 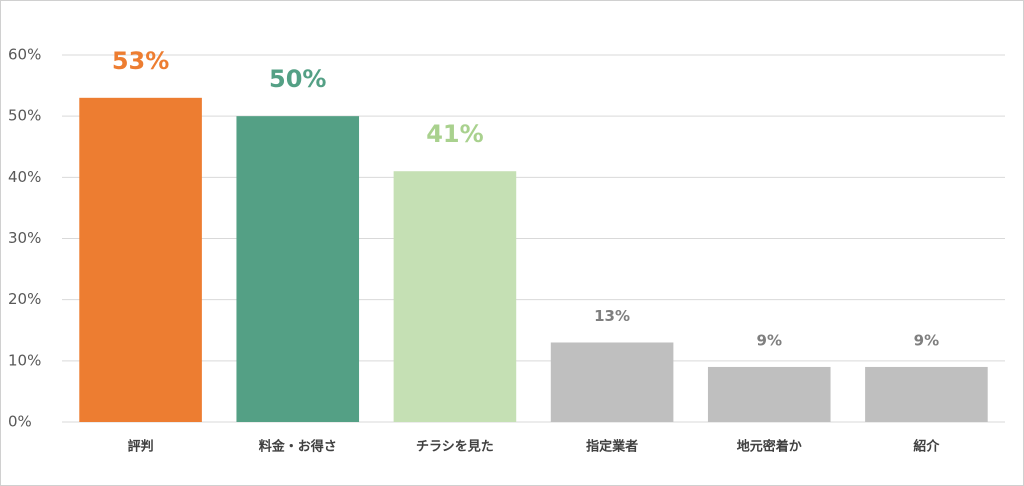 I want to click on data-label: 13%, so click(x=612, y=316).